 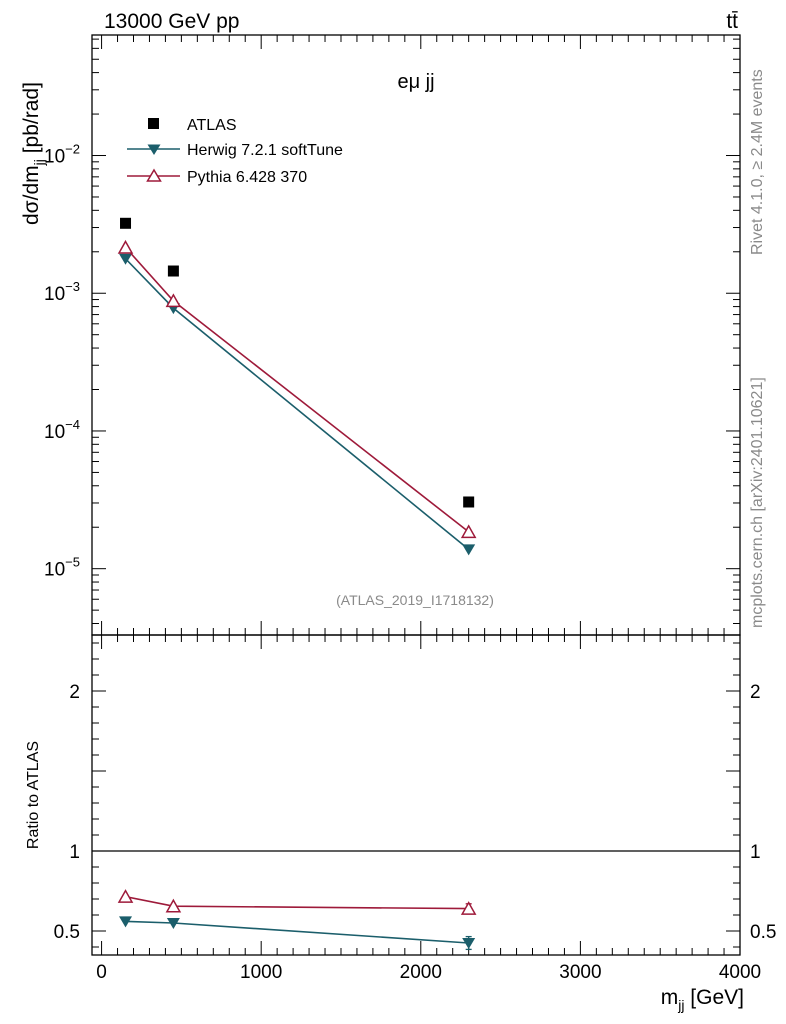 I want to click on y-tick-label: 10⁻⁴, so click(x=62, y=430).